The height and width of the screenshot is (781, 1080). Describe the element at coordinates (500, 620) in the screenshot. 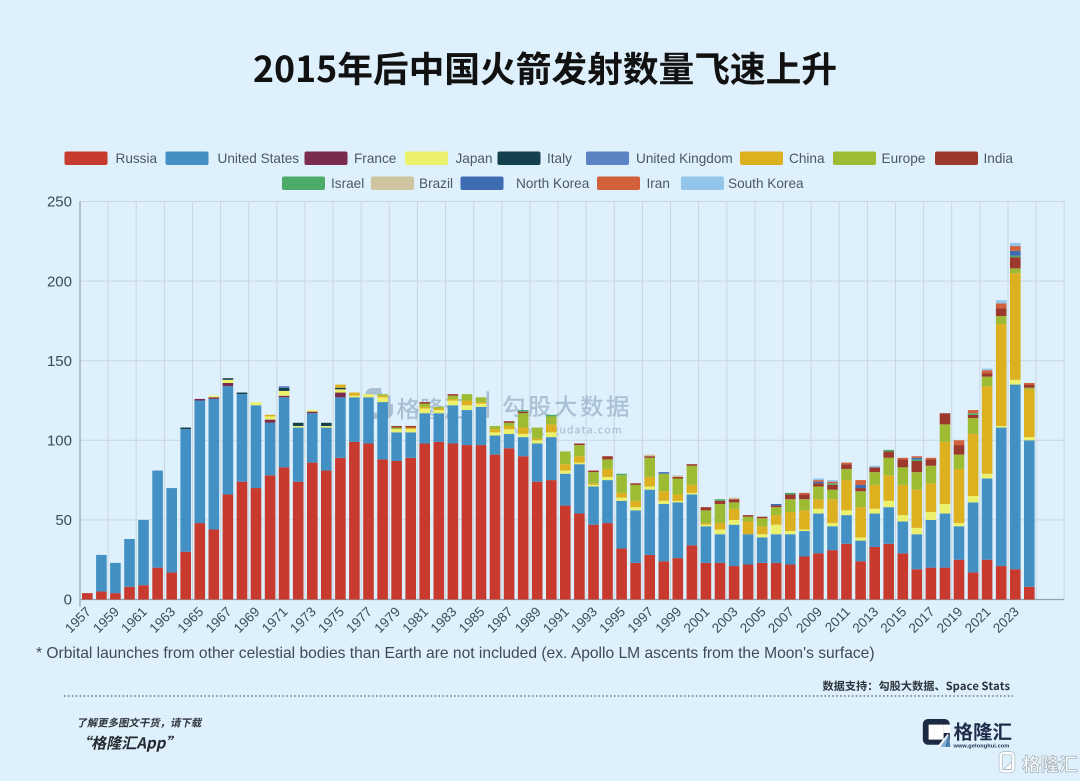

I see `svg-text: 1987` at that location.